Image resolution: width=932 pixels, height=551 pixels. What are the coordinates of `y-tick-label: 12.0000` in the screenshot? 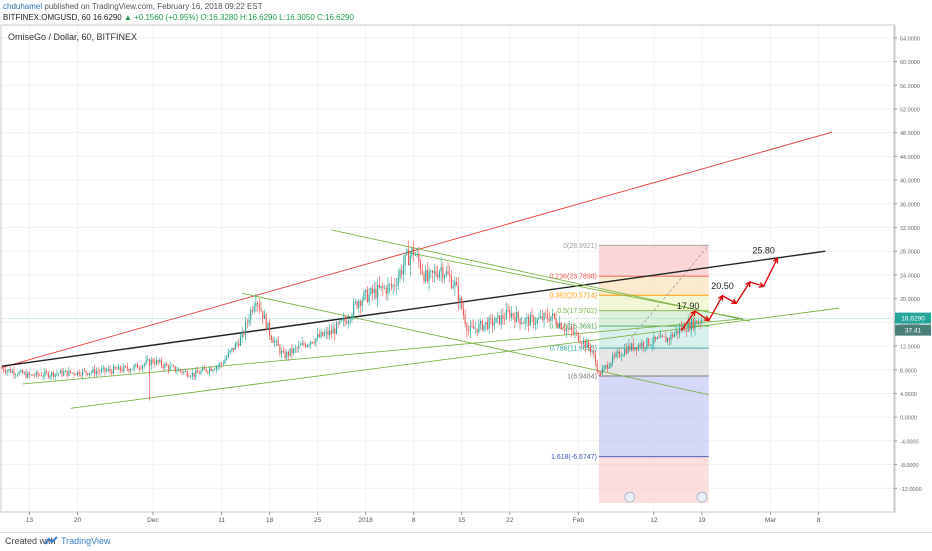 It's located at (910, 348).